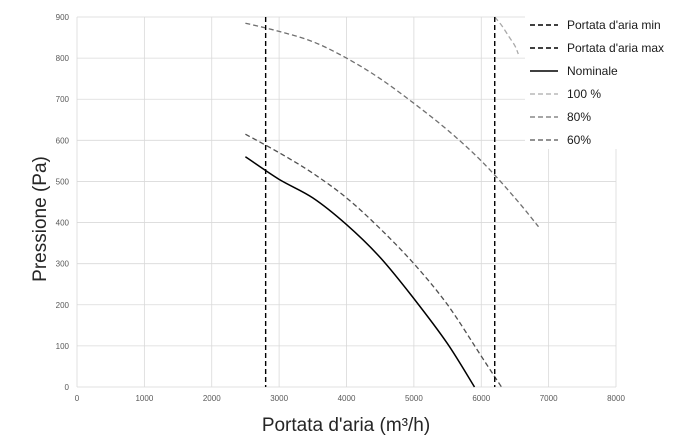  Describe the element at coordinates (144, 398) in the screenshot. I see `x-tick-label-1: 1000` at that location.